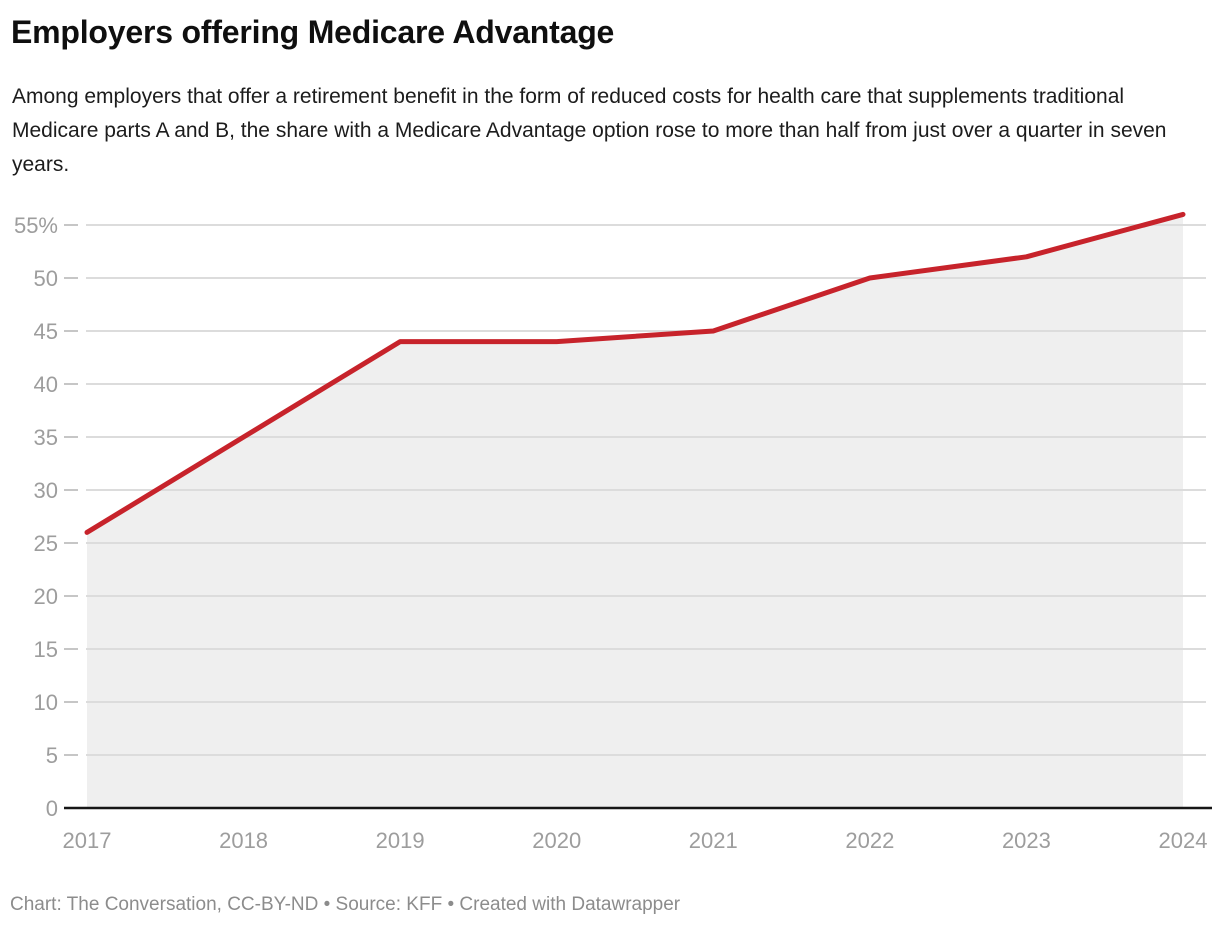 The image size is (1220, 930). Describe the element at coordinates (46, 437) in the screenshot. I see `y-axis-tick-label: 35` at that location.